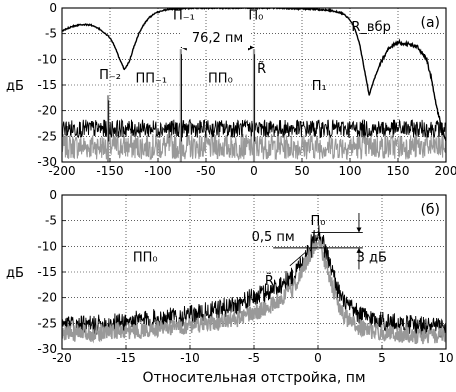  What do you see at coordinates (62, 358) in the screenshot?
I see `x-tick-label: -20` at bounding box center [62, 358].